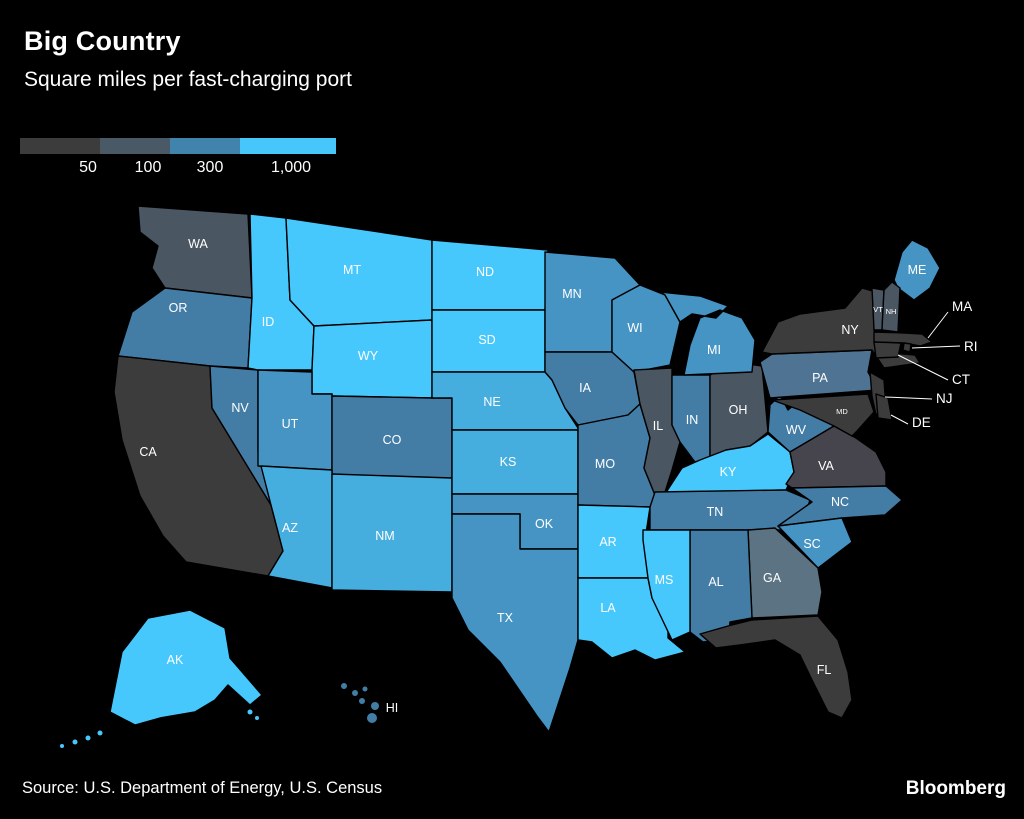 This screenshot has width=1024, height=819. I want to click on state-OR, so click(185, 328).